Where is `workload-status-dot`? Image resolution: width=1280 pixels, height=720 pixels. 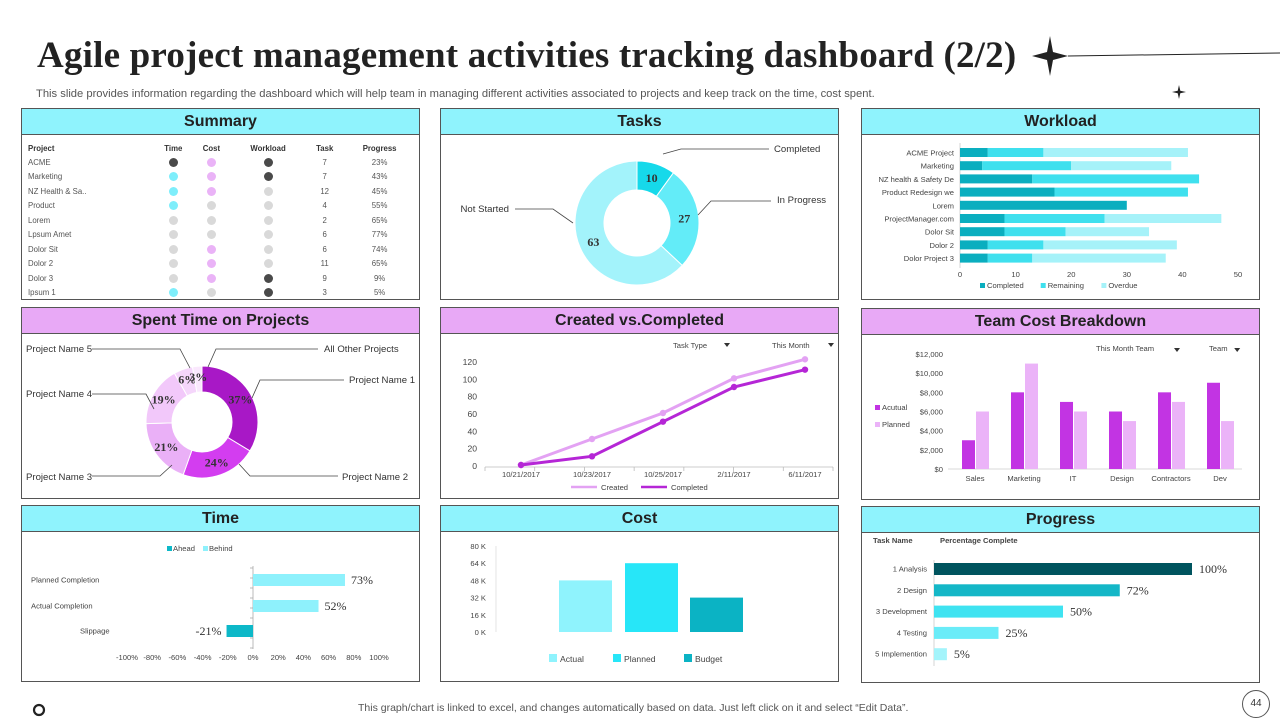
workload-status-dot is located at coordinates (268, 191).